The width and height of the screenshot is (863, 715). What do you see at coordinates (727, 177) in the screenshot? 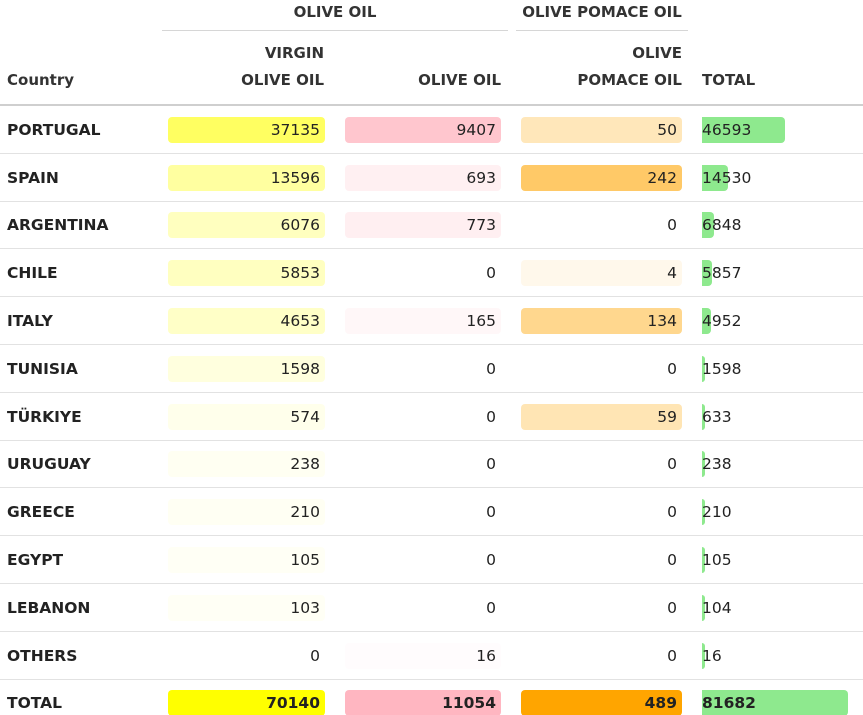
I see `total-cell: 14530` at bounding box center [727, 177].